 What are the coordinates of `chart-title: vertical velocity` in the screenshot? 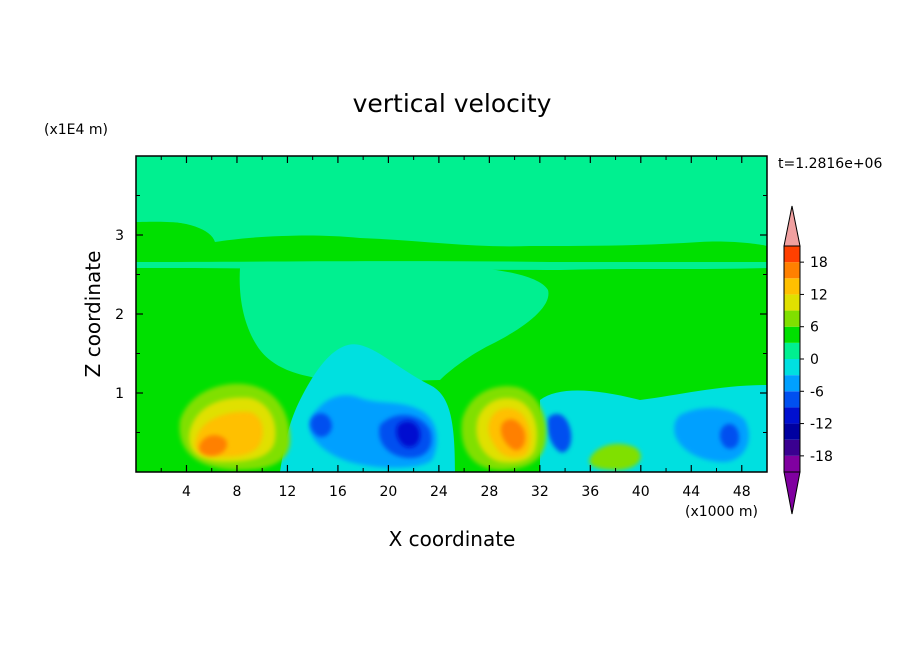 It's located at (452, 103).